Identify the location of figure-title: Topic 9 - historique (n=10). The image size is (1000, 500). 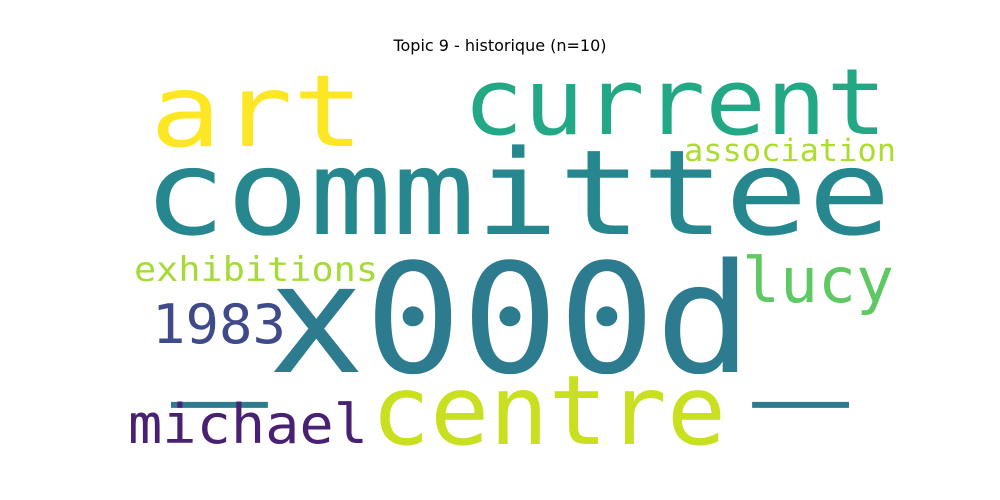
(500, 45).